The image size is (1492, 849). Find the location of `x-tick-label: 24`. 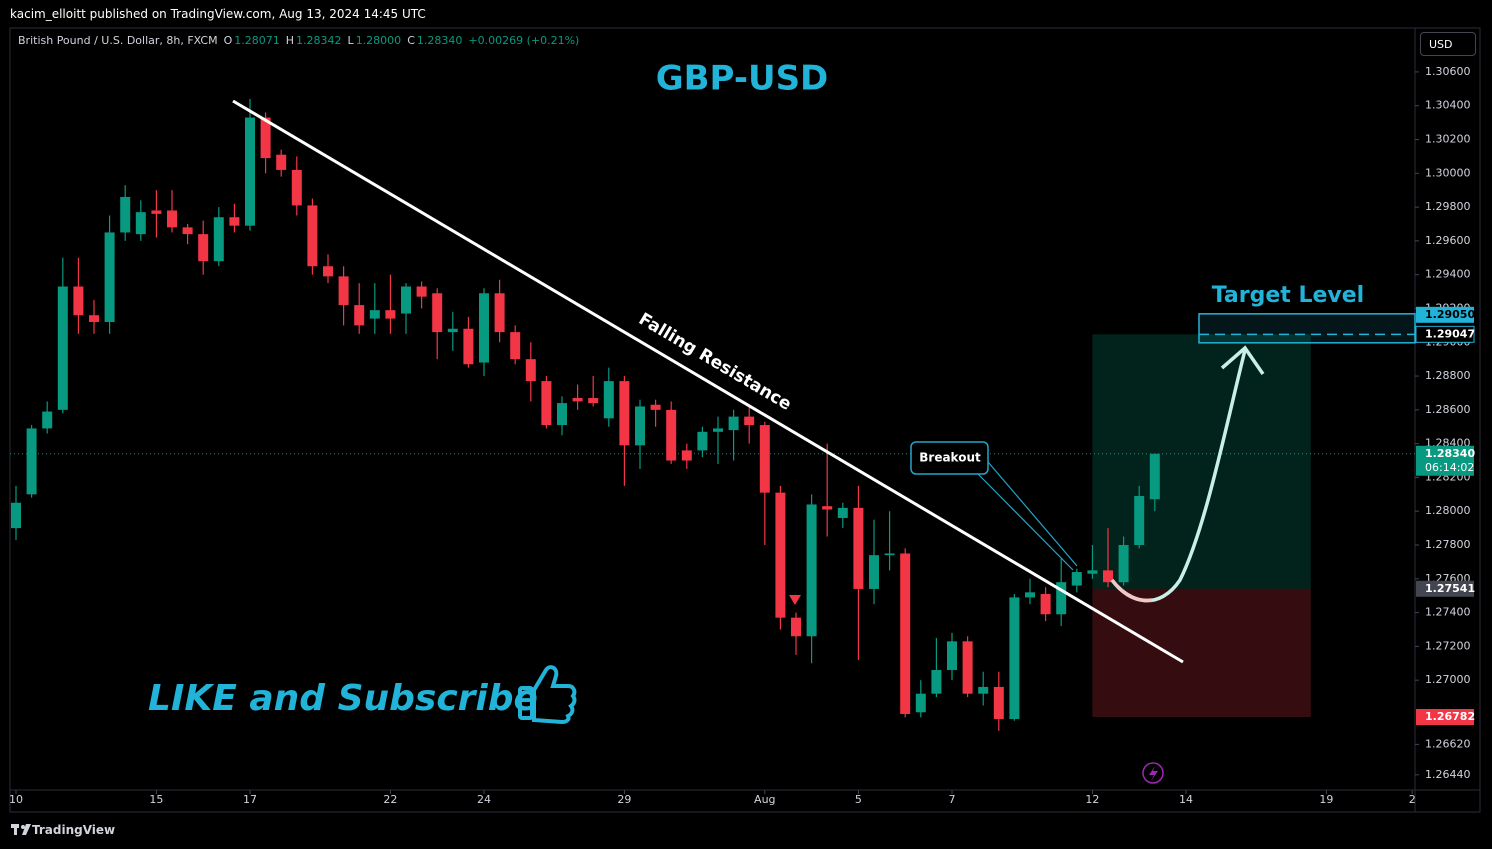

x-tick-label: 24 is located at coordinates (484, 799).